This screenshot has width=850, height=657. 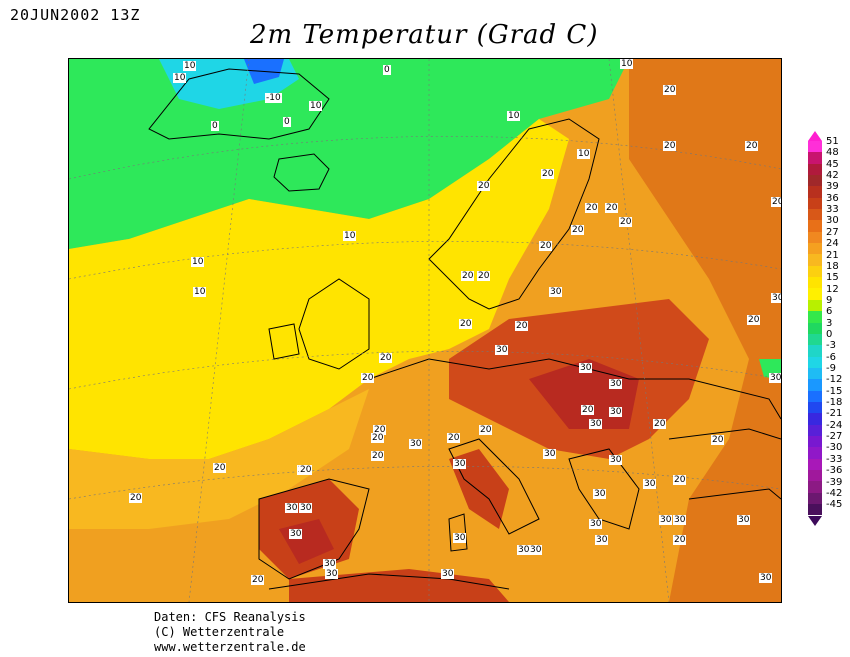 I want to click on iberia-outline, so click(x=314, y=529).